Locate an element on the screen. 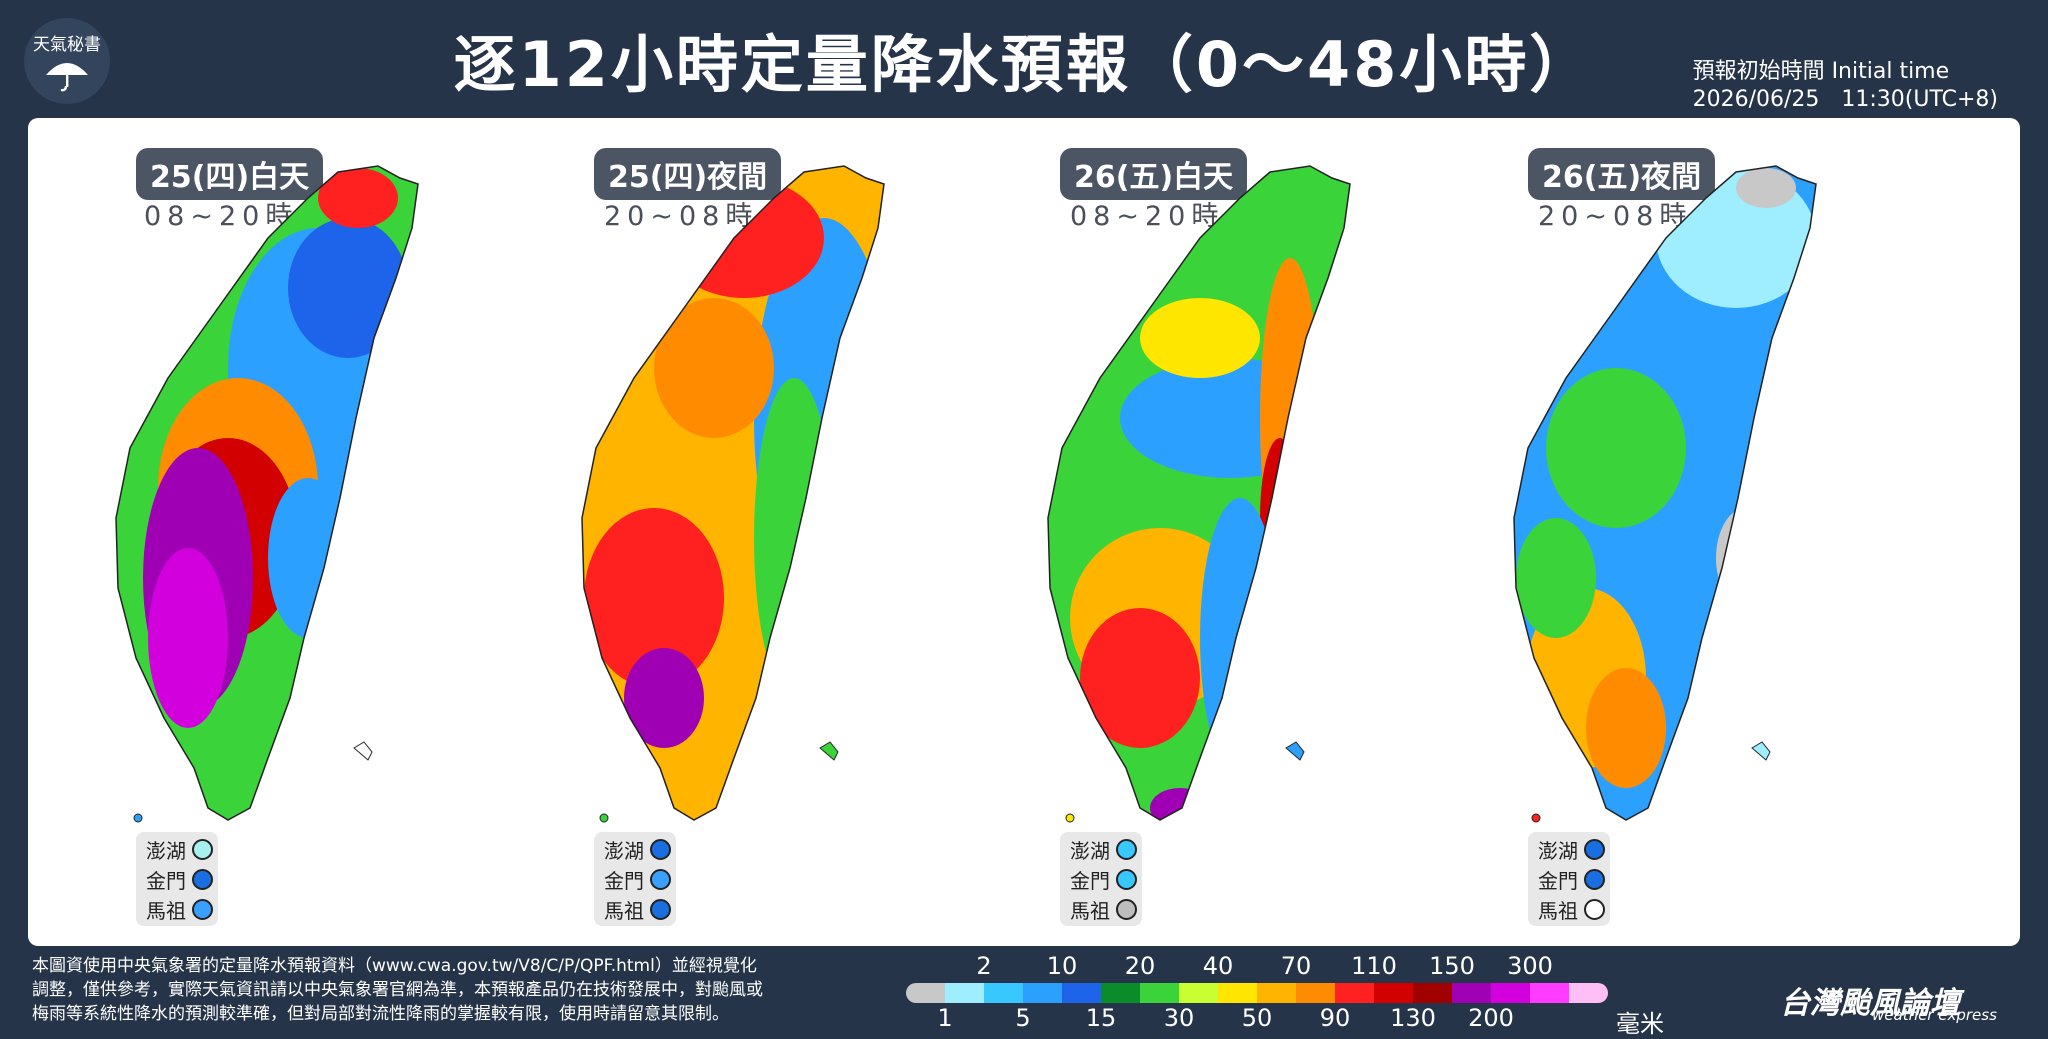  legend-bottom-label: 130 is located at coordinates (1413, 1018).